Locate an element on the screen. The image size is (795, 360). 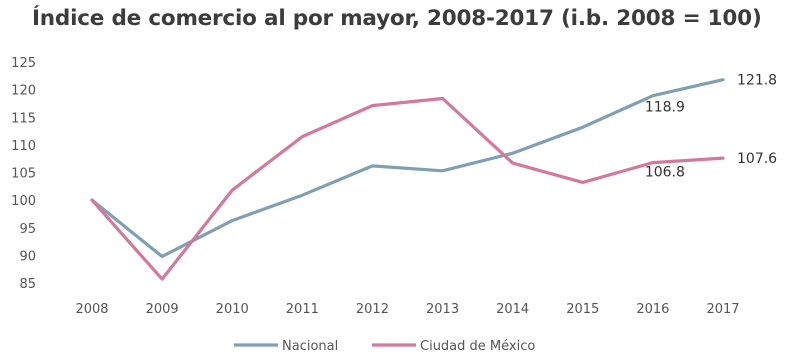
legend-label-ciudad-de-mexico: Ciudad de México is located at coordinates (477, 346).